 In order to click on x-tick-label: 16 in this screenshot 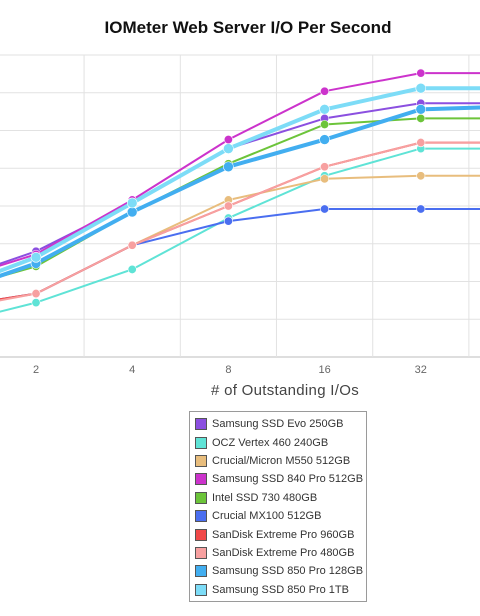, I will do `click(324, 370)`.